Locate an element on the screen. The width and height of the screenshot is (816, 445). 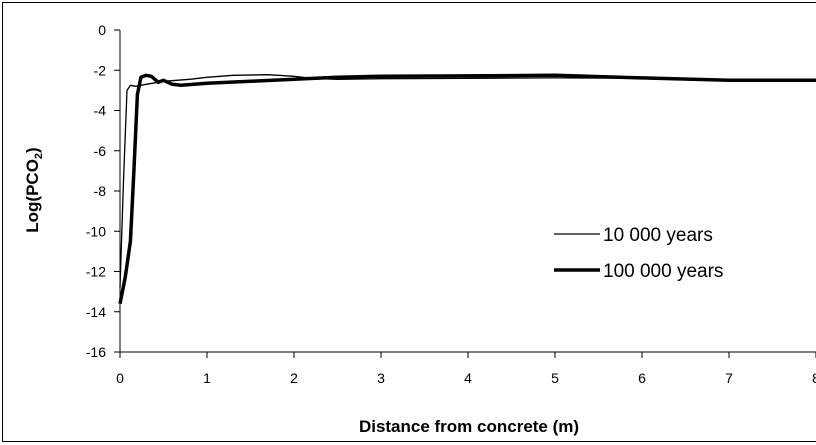
y-axis-title: Log(PCO2) is located at coordinates (34, 189).